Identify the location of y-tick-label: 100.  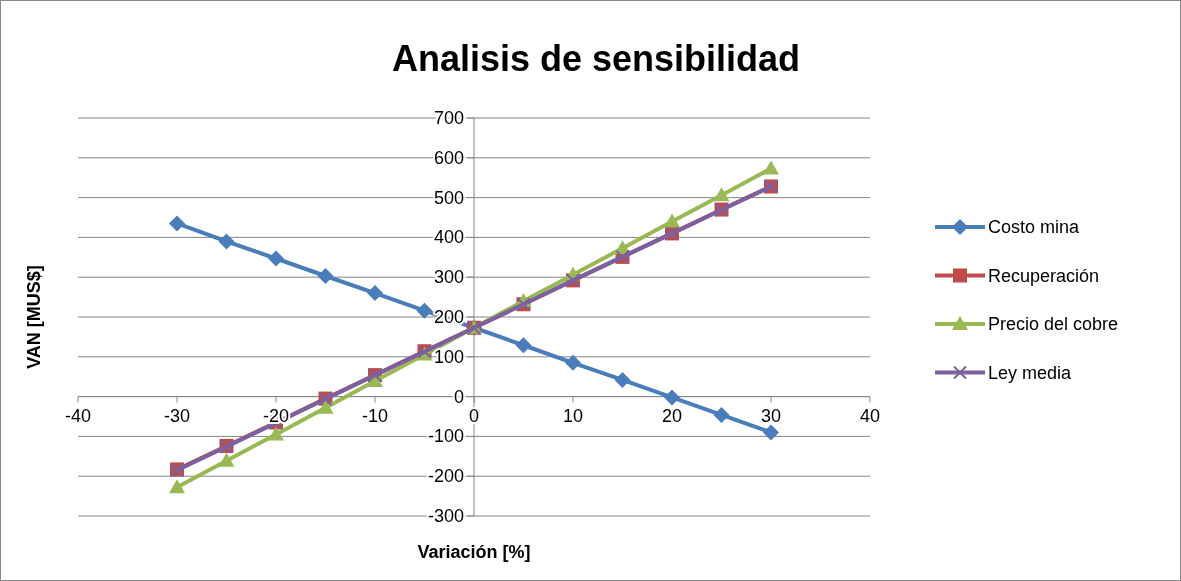
(448, 356).